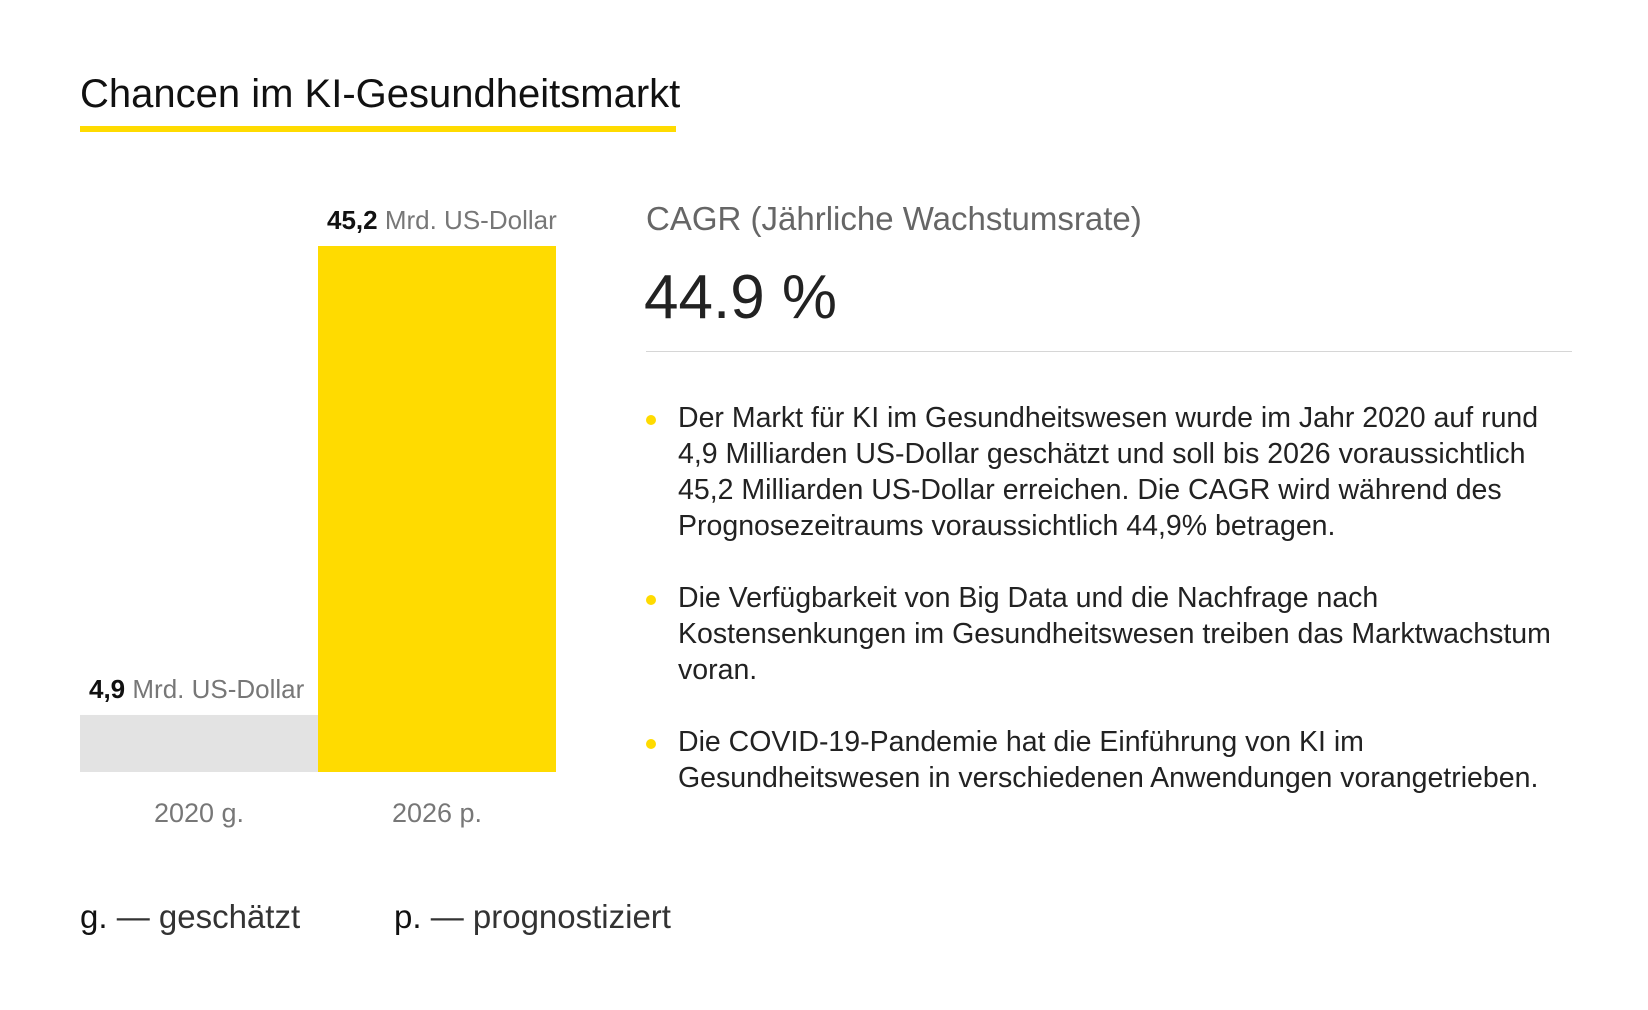  Describe the element at coordinates (408, 916) in the screenshot. I see `legend-forecast-abbr: p.` at that location.